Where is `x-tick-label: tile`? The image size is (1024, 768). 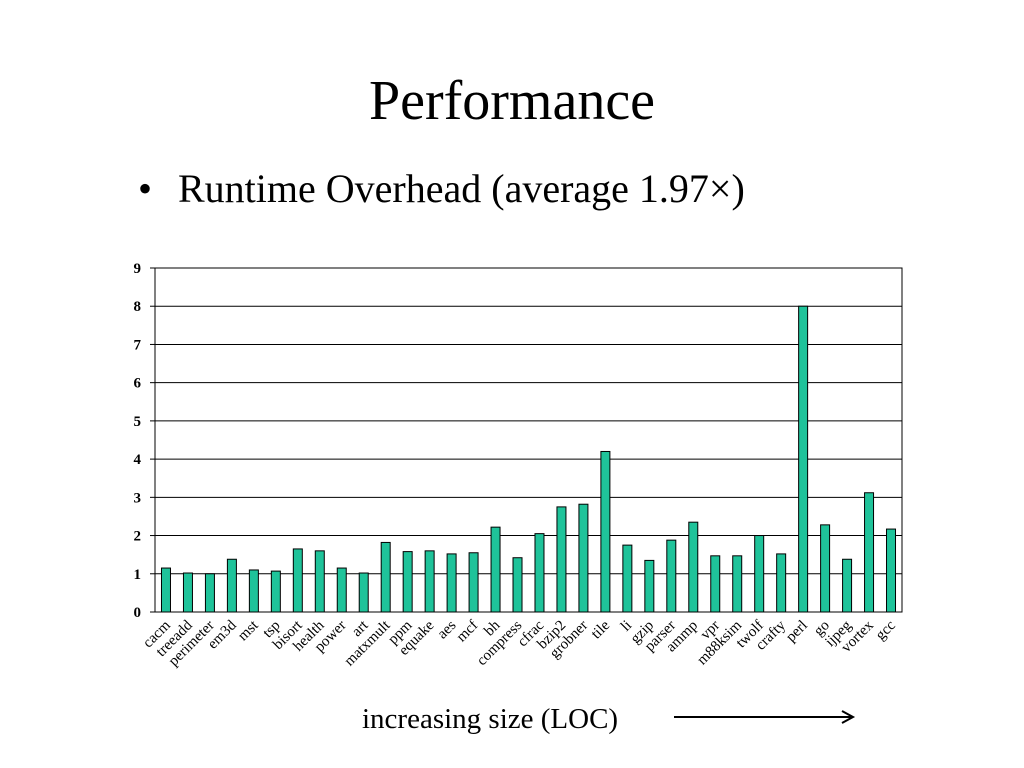
x-tick-label: tile is located at coordinates (600, 629).